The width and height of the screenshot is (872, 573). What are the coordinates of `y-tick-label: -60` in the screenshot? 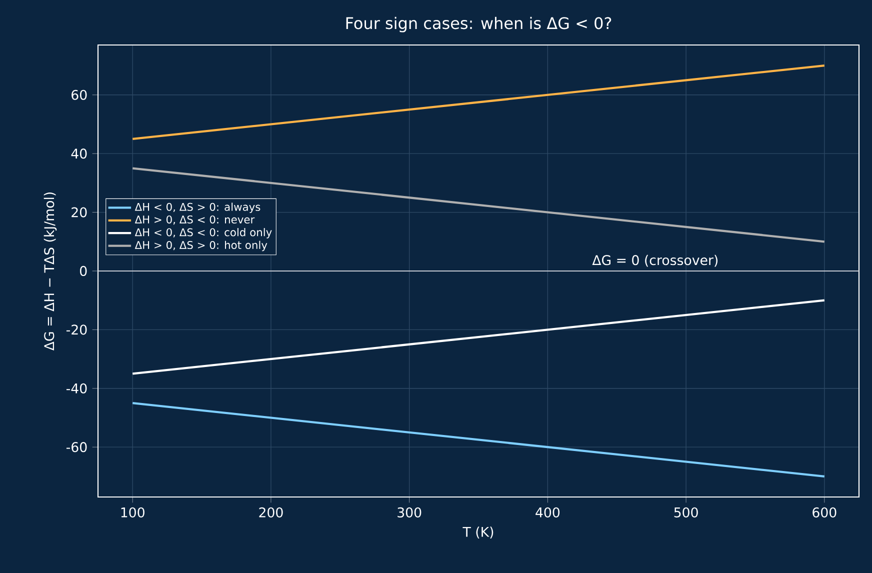 It's located at (76, 447).